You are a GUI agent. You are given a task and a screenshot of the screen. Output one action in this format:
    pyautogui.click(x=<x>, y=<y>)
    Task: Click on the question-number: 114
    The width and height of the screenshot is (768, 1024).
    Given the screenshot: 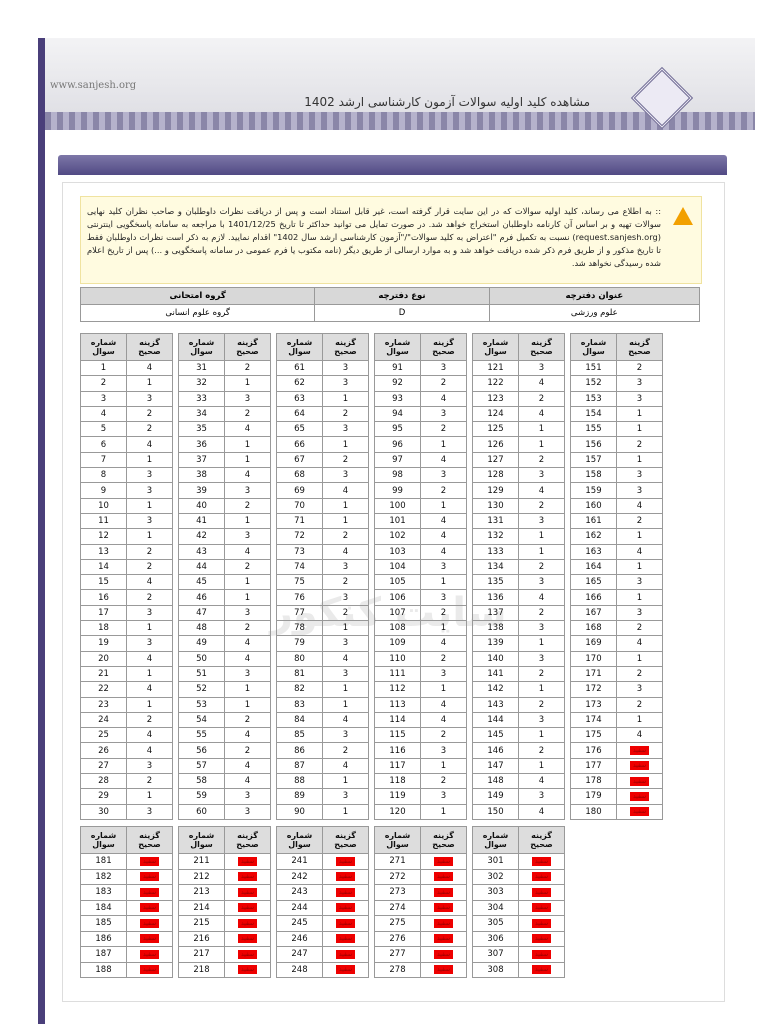 What is the action you would take?
    pyautogui.click(x=398, y=720)
    